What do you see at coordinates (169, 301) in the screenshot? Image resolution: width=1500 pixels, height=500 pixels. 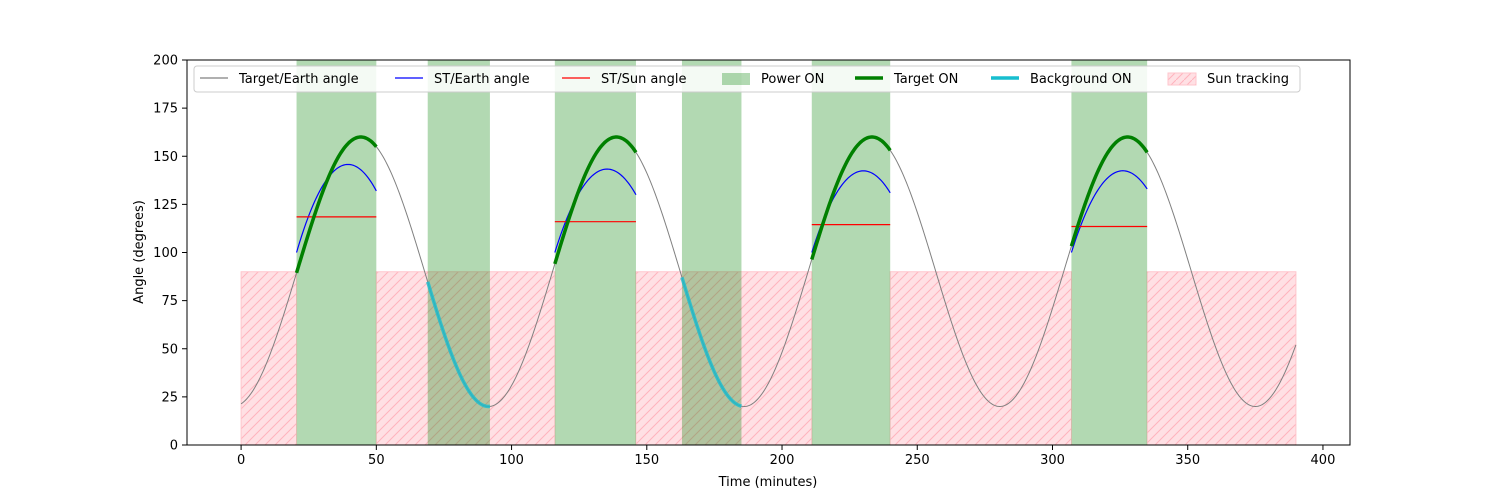 I see `y-tick-label-3: 75` at bounding box center [169, 301].